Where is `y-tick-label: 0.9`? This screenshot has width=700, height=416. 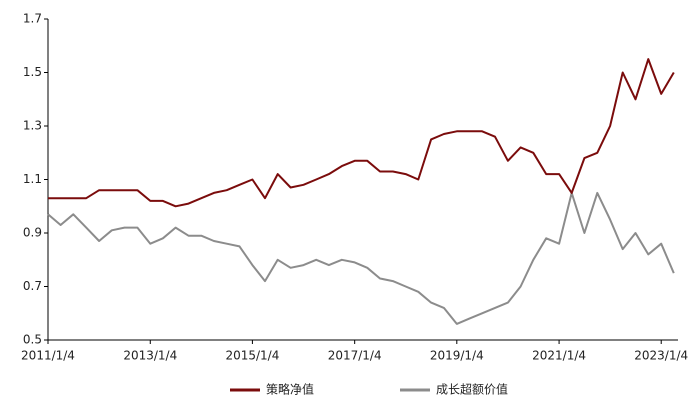 y-tick-label: 0.9 is located at coordinates (32, 233).